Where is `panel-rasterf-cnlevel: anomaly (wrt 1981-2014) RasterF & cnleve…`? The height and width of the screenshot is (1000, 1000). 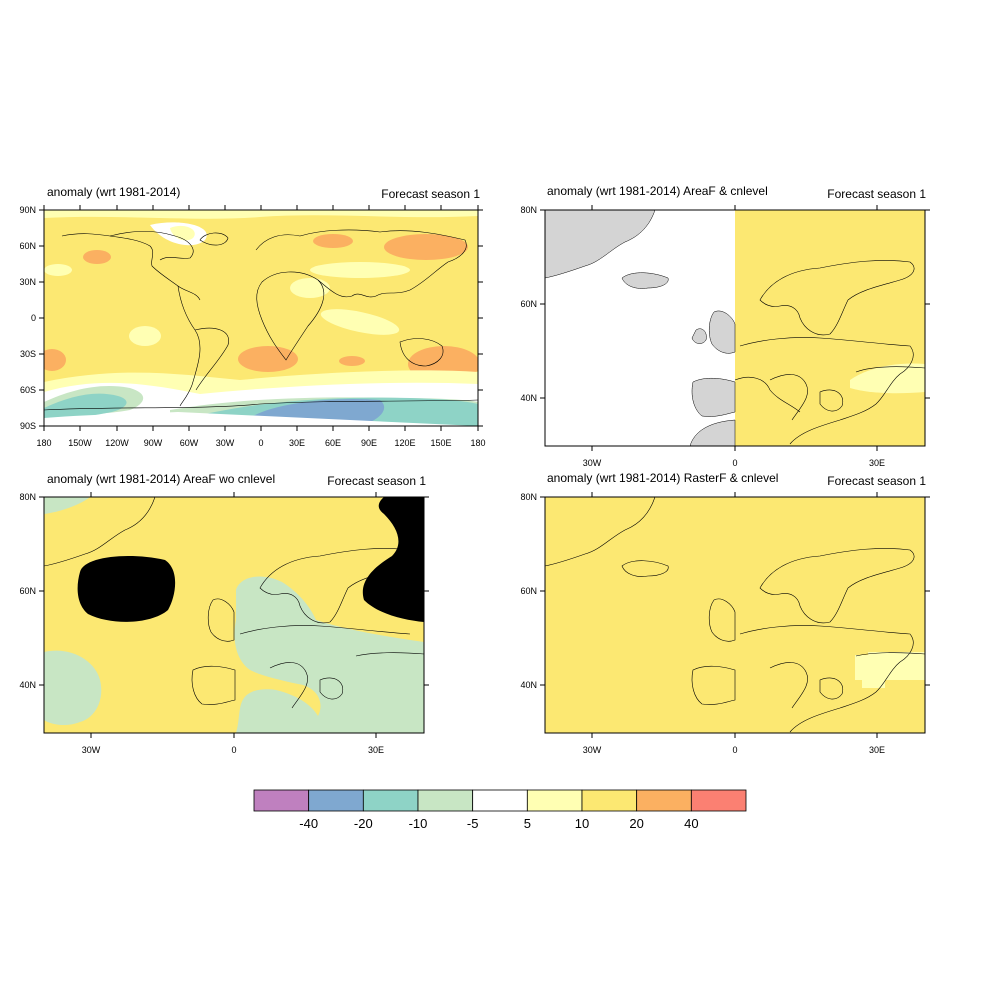
panel-rasterf-cnlevel: anomaly (wrt 1981-2014) RasterF & cnleve… is located at coordinates (725, 613).